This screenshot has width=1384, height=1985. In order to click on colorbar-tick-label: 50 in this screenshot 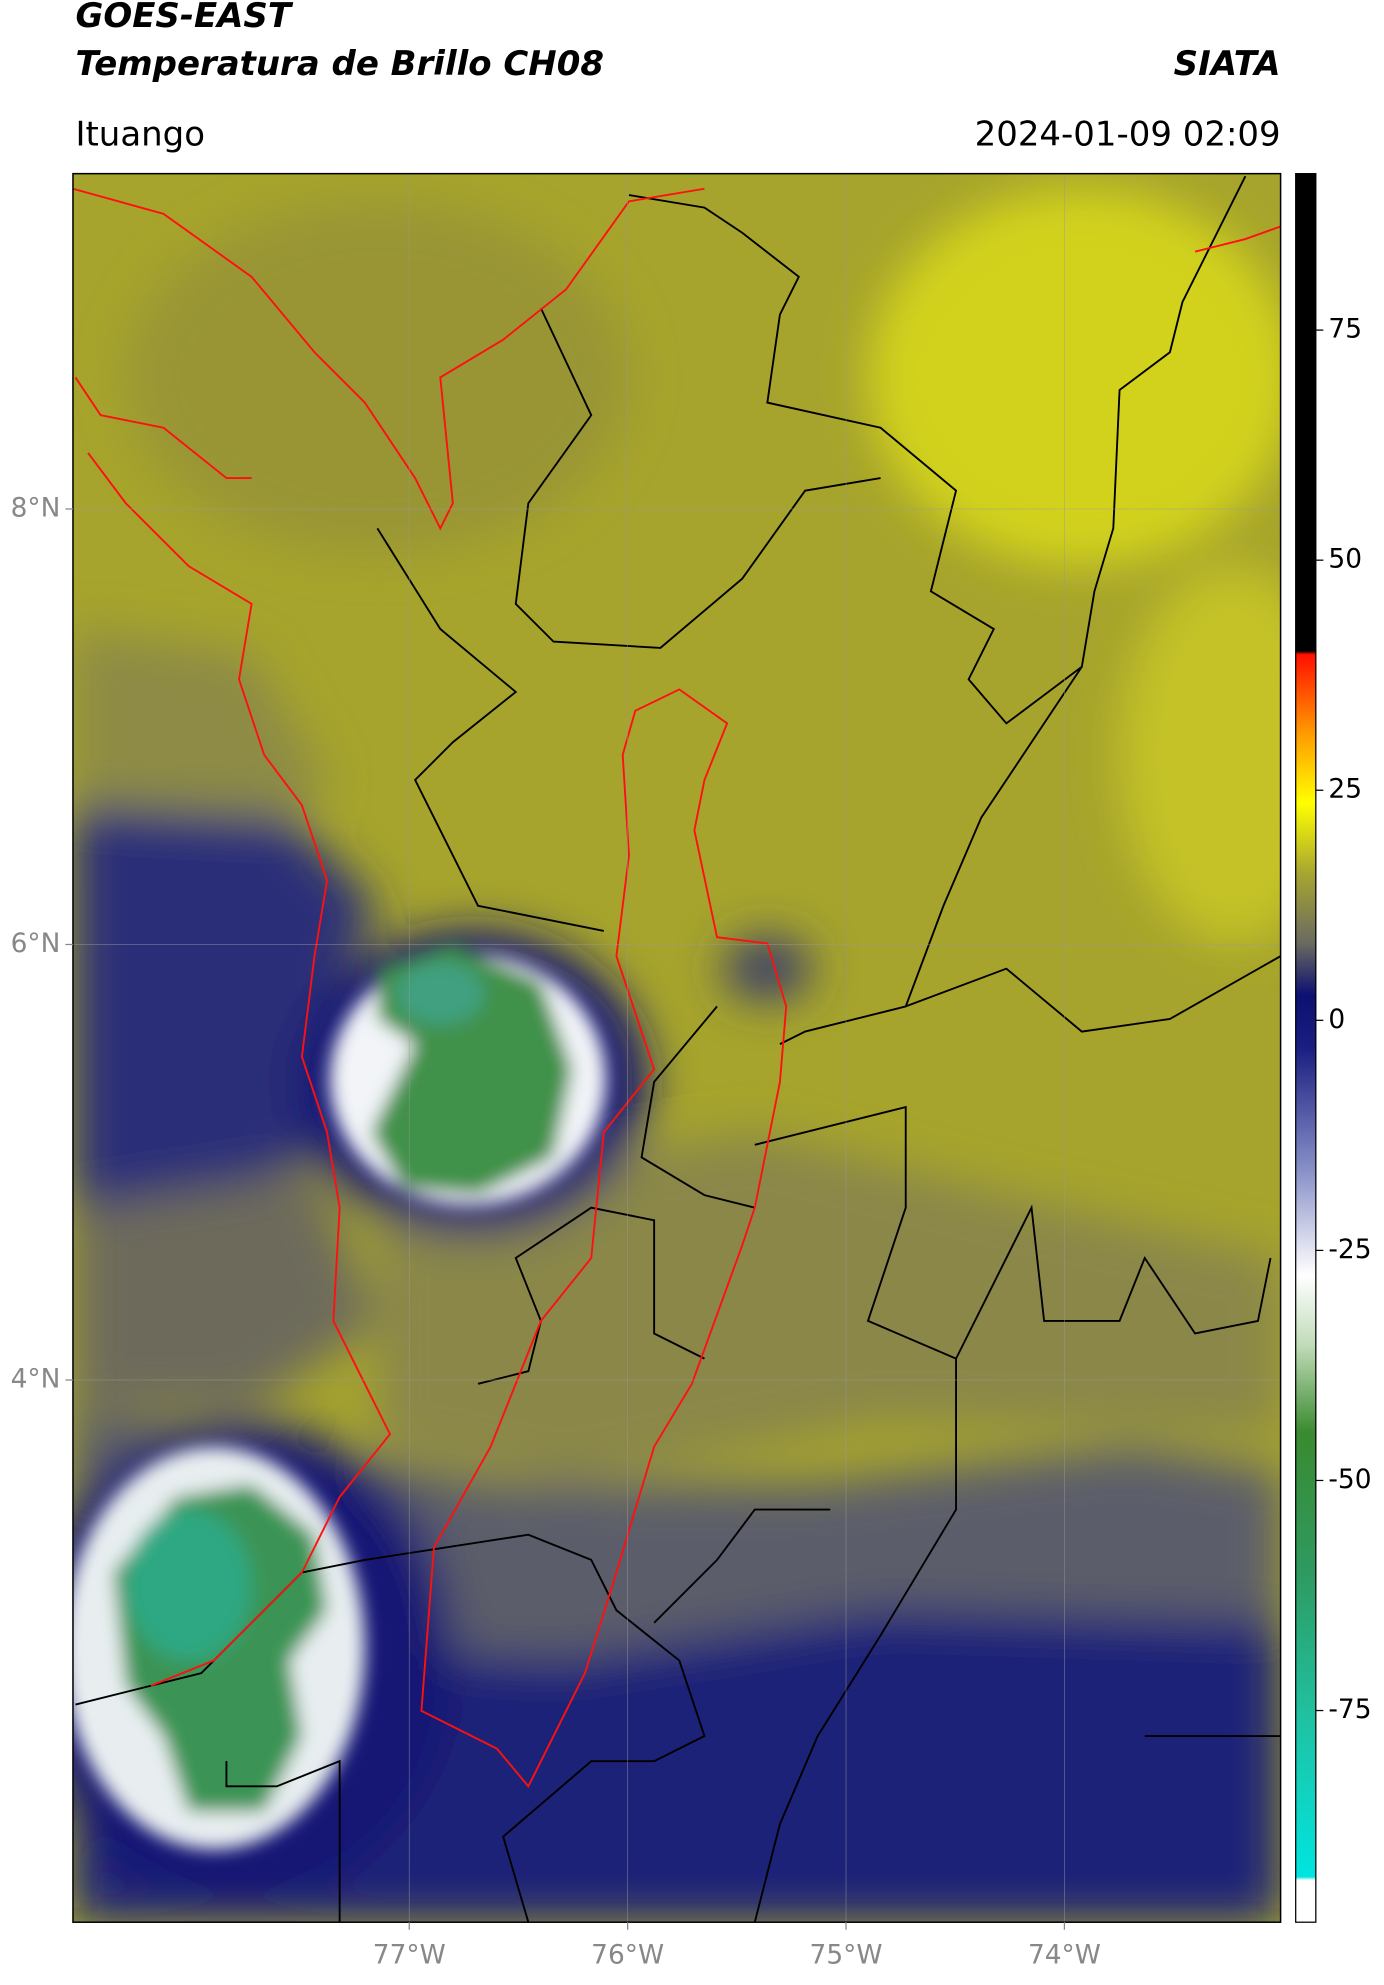, I will do `click(1345, 559)`.